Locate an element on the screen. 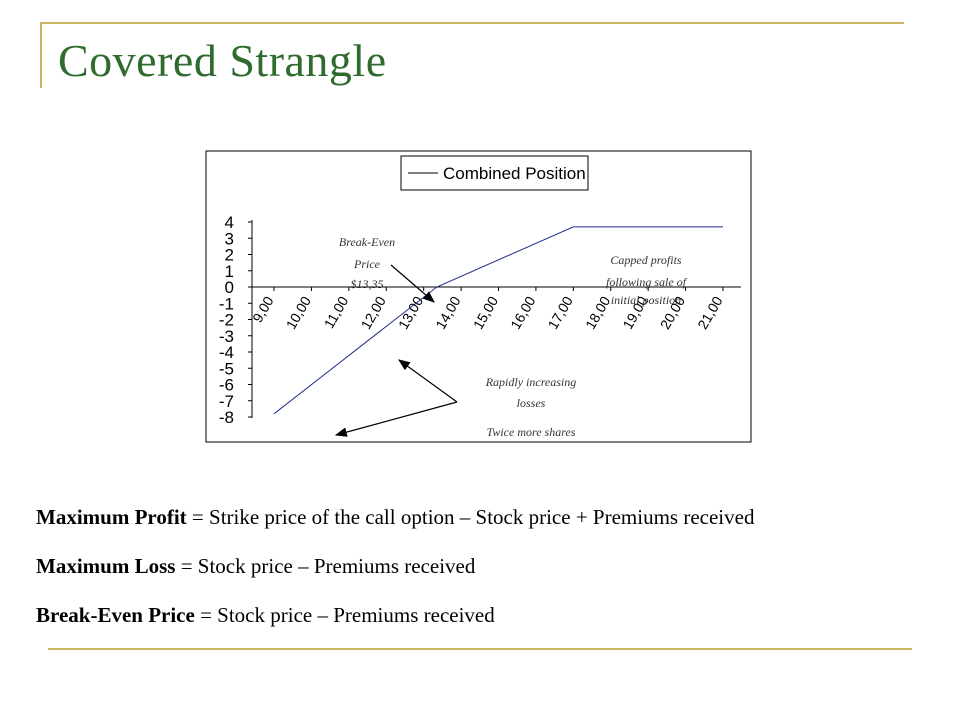 This screenshot has height=720, width=960. bottom-rule is located at coordinates (480, 649).